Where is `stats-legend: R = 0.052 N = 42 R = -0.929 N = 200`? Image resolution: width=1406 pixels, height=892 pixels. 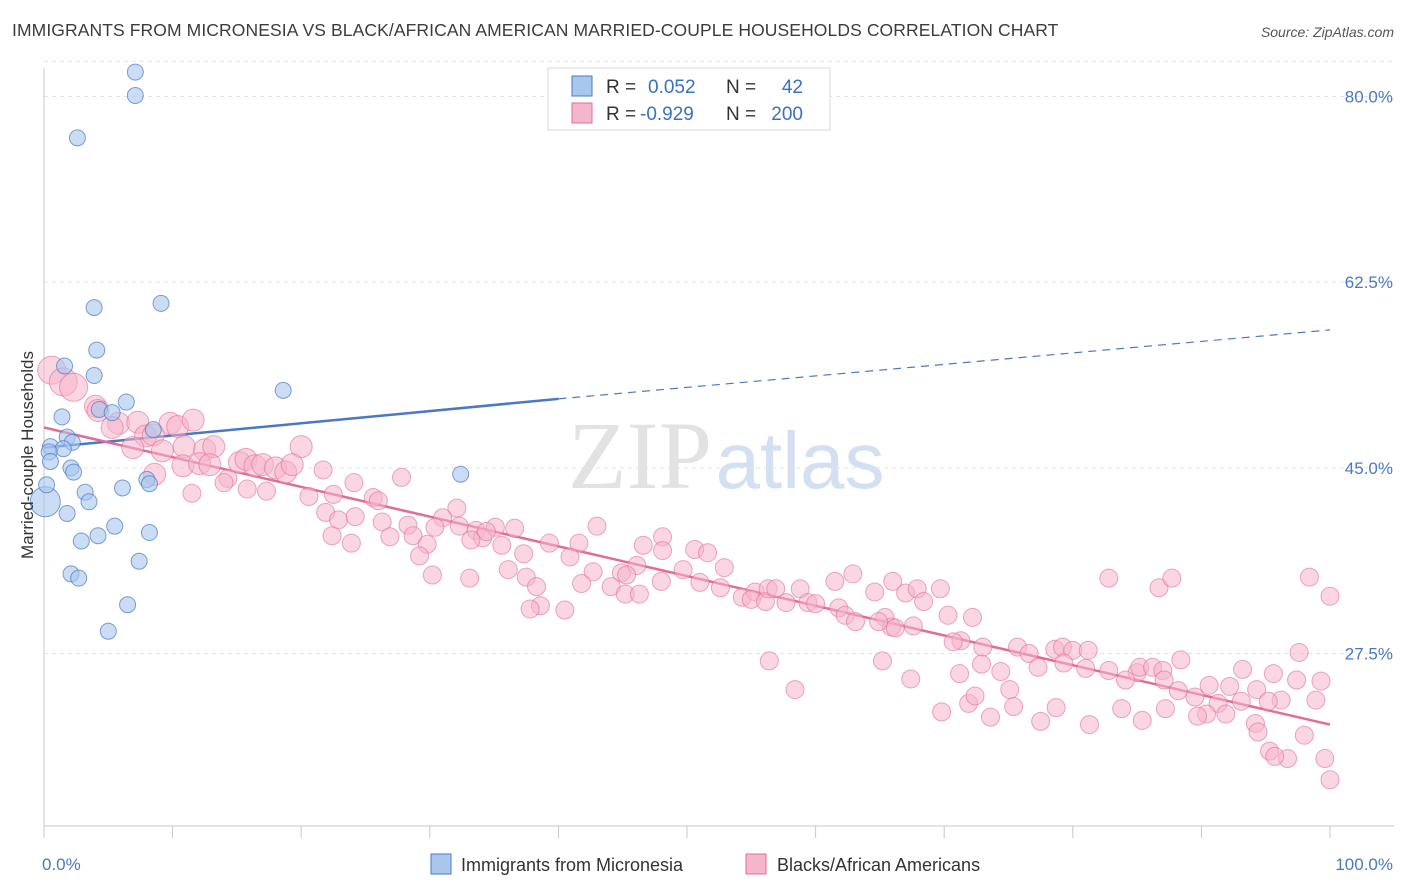 stats-legend: R = 0.052 N = 42 R = -0.929 N = 200 is located at coordinates (689, 99).